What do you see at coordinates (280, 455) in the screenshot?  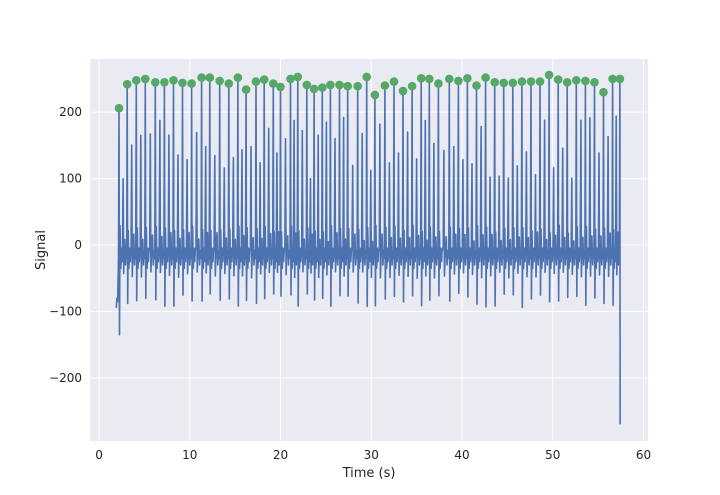 I see `x-tick-label: 20` at bounding box center [280, 455].